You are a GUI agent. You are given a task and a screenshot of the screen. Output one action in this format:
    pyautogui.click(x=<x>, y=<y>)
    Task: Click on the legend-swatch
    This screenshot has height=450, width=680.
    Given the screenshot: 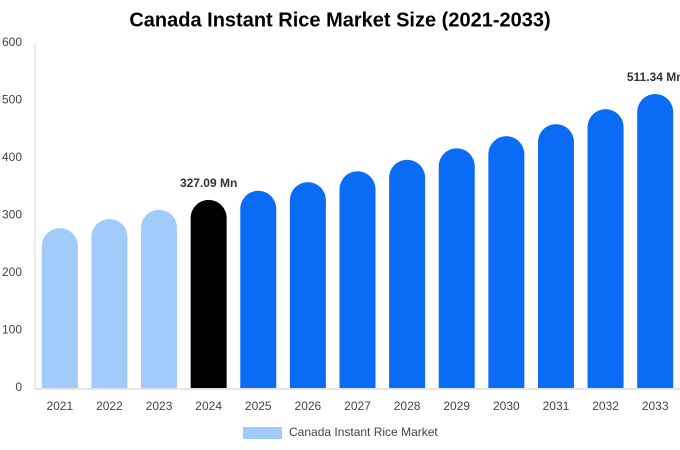 What is the action you would take?
    pyautogui.click(x=262, y=433)
    